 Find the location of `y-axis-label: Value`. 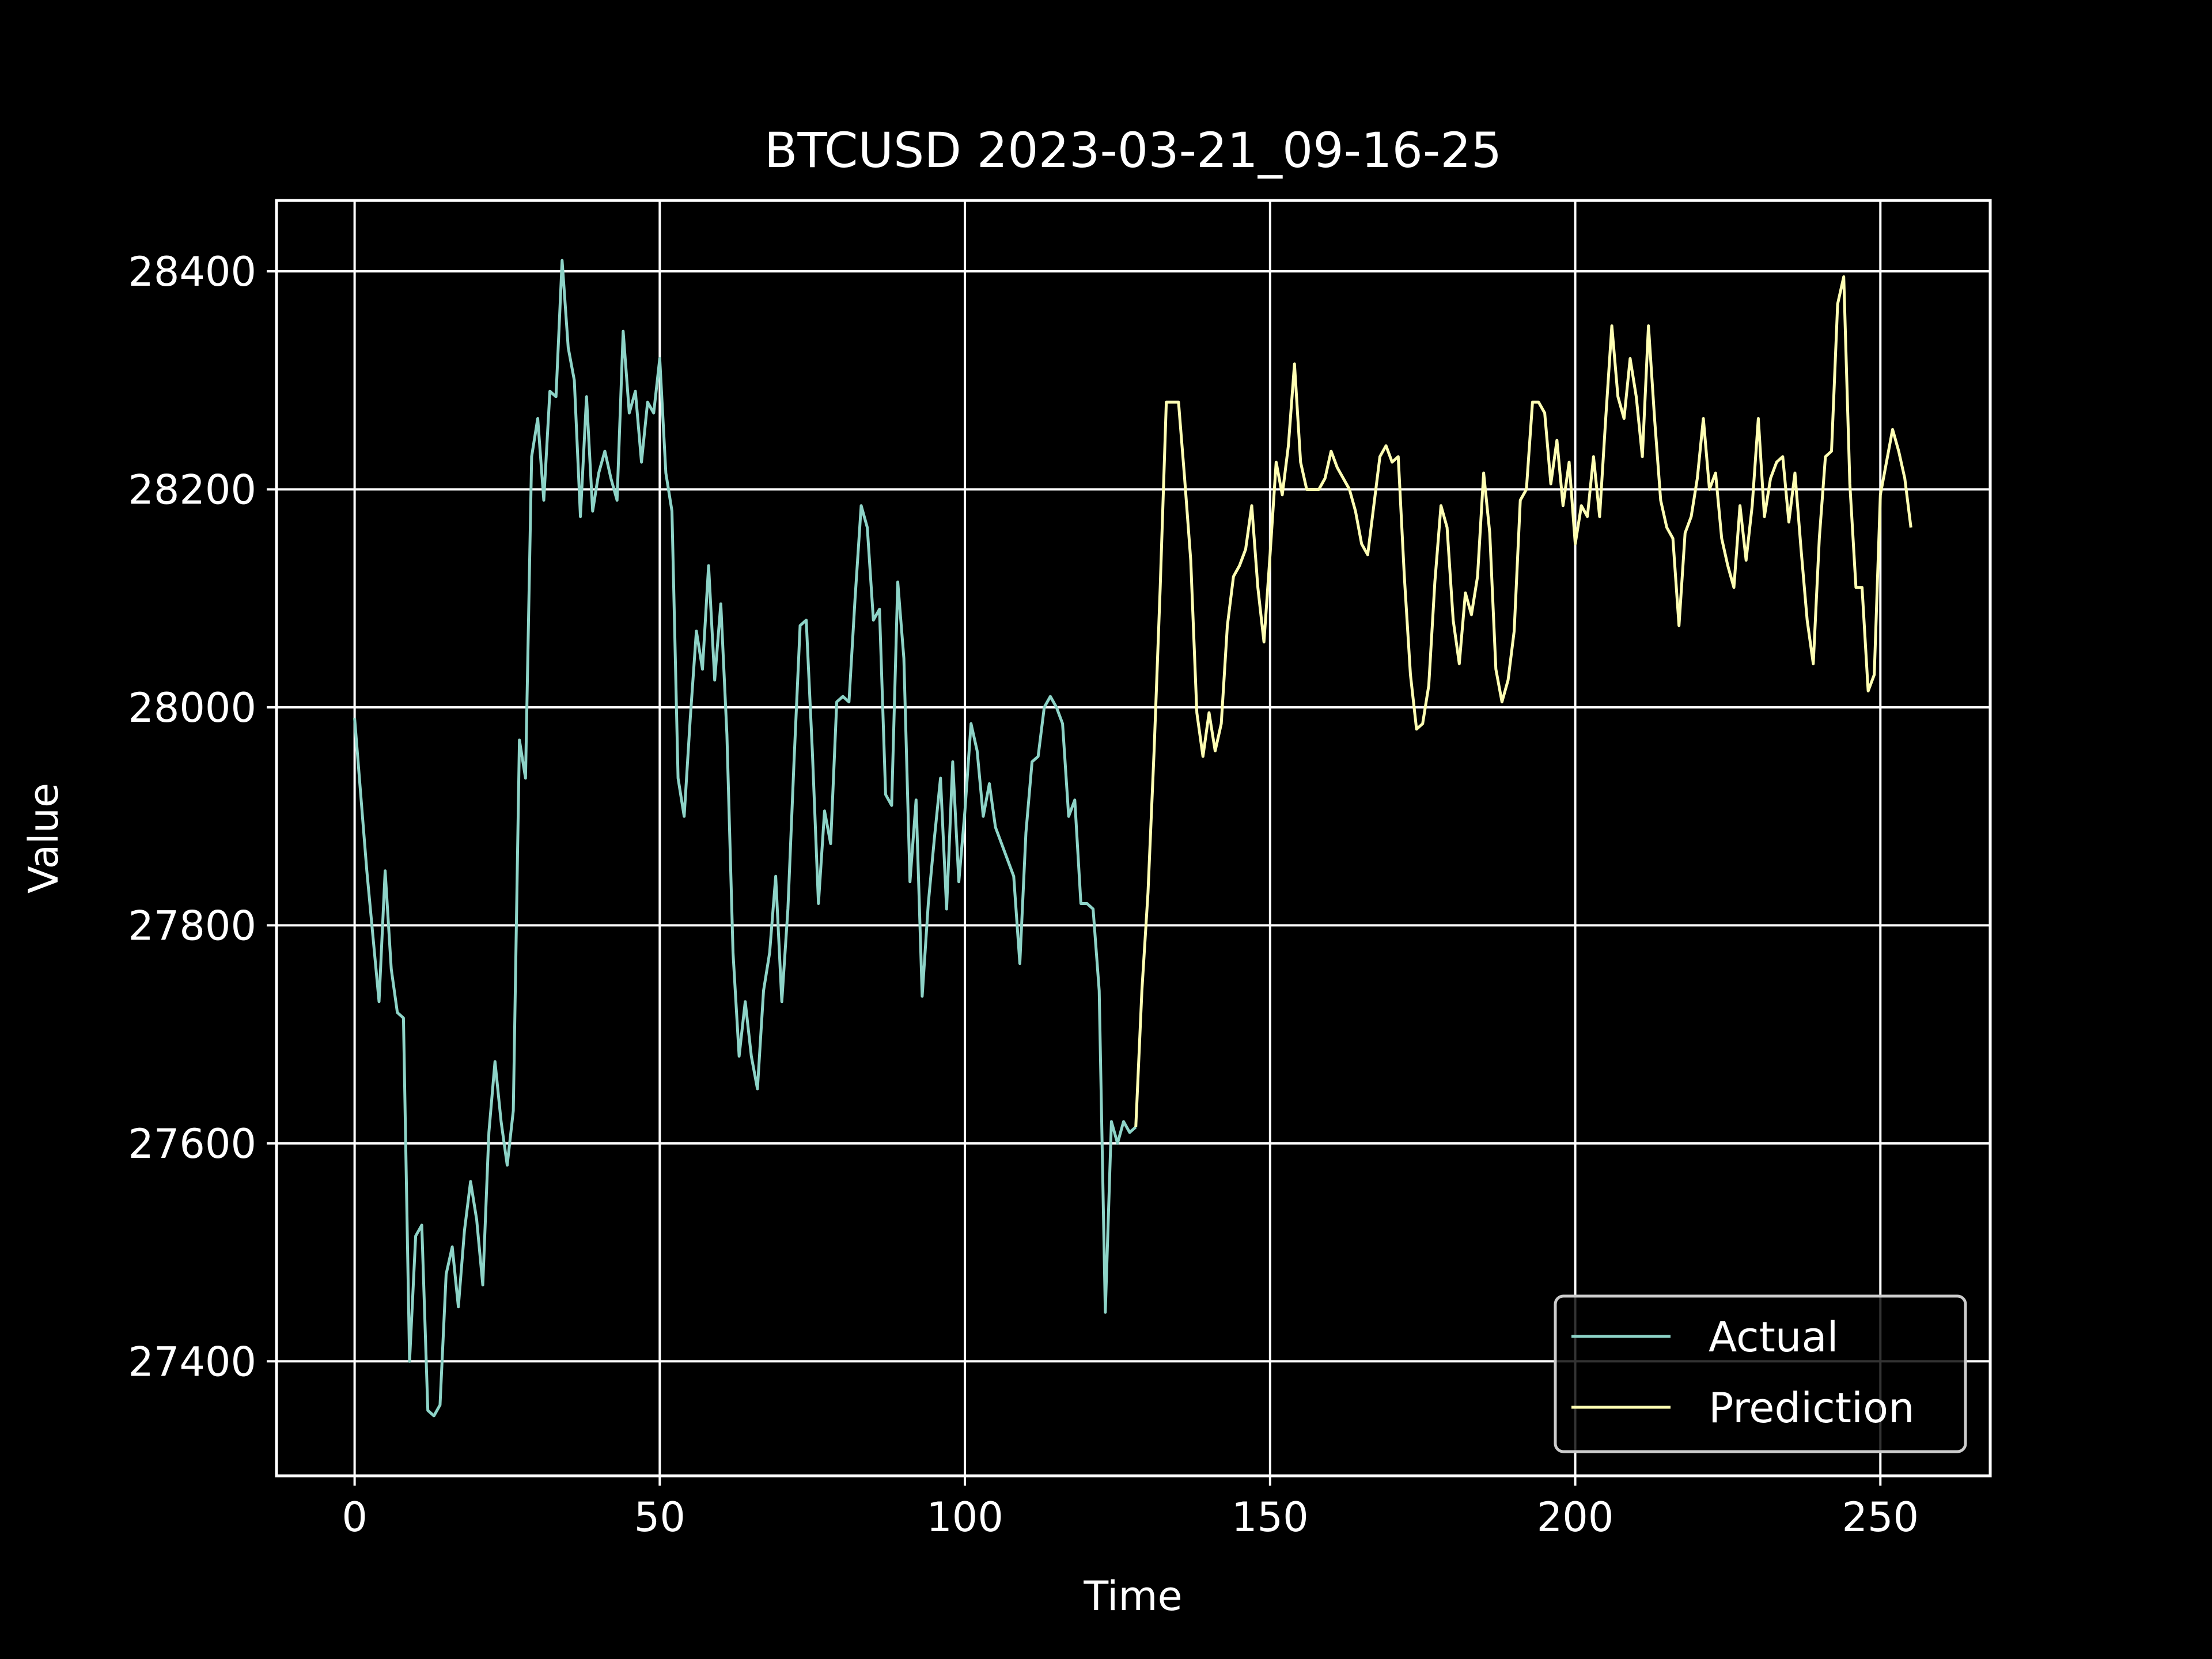

y-axis-label: Value is located at coordinates (43, 838).